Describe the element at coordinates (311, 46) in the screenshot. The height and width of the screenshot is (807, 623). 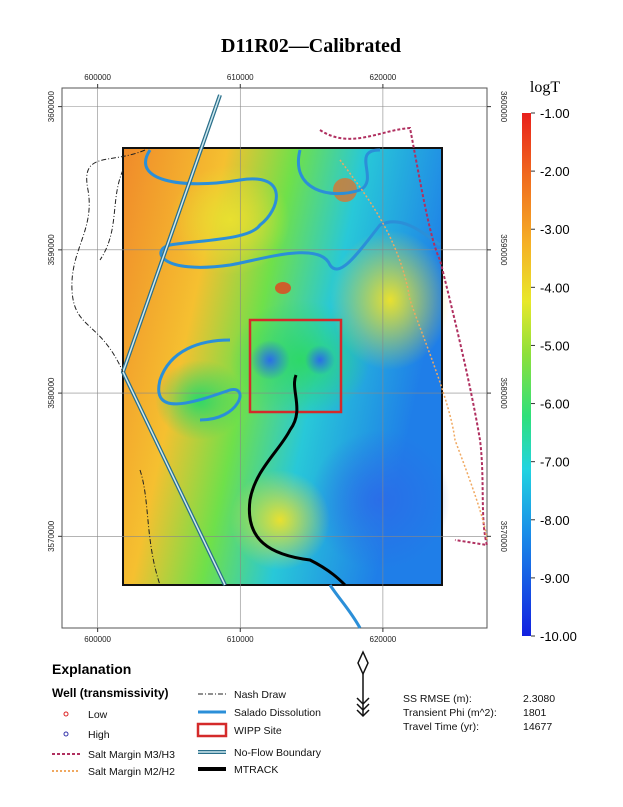
I see `title: D11R02—Calibrated` at that location.